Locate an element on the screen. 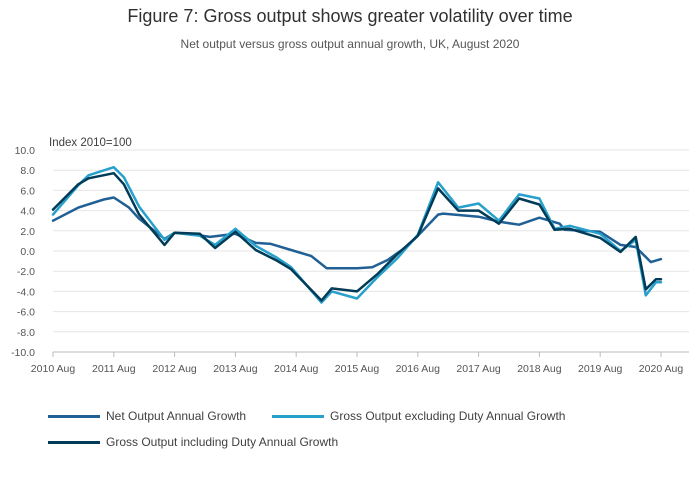  y-axis-label: Index 2010=100 is located at coordinates (90, 143).